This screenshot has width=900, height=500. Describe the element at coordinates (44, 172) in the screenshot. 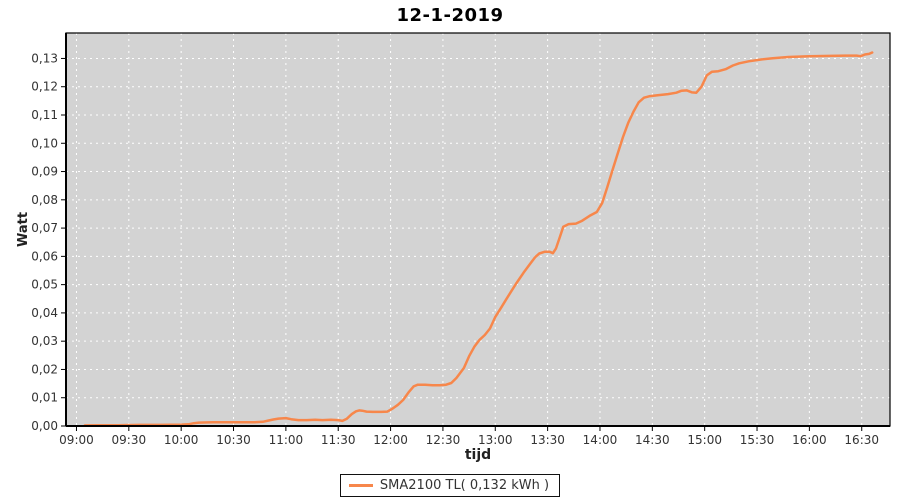

I see `y-tick-label: 0,09` at that location.